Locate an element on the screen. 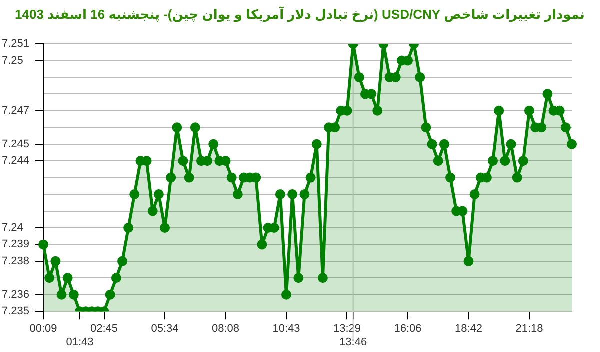  y-tick-label: 7.238 is located at coordinates (16, 261).